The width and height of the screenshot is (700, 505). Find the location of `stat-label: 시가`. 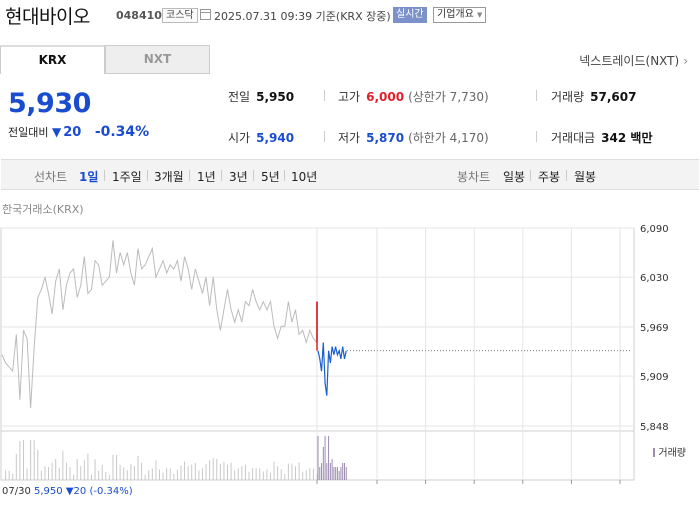

stat-label: 시가 is located at coordinates (239, 138).